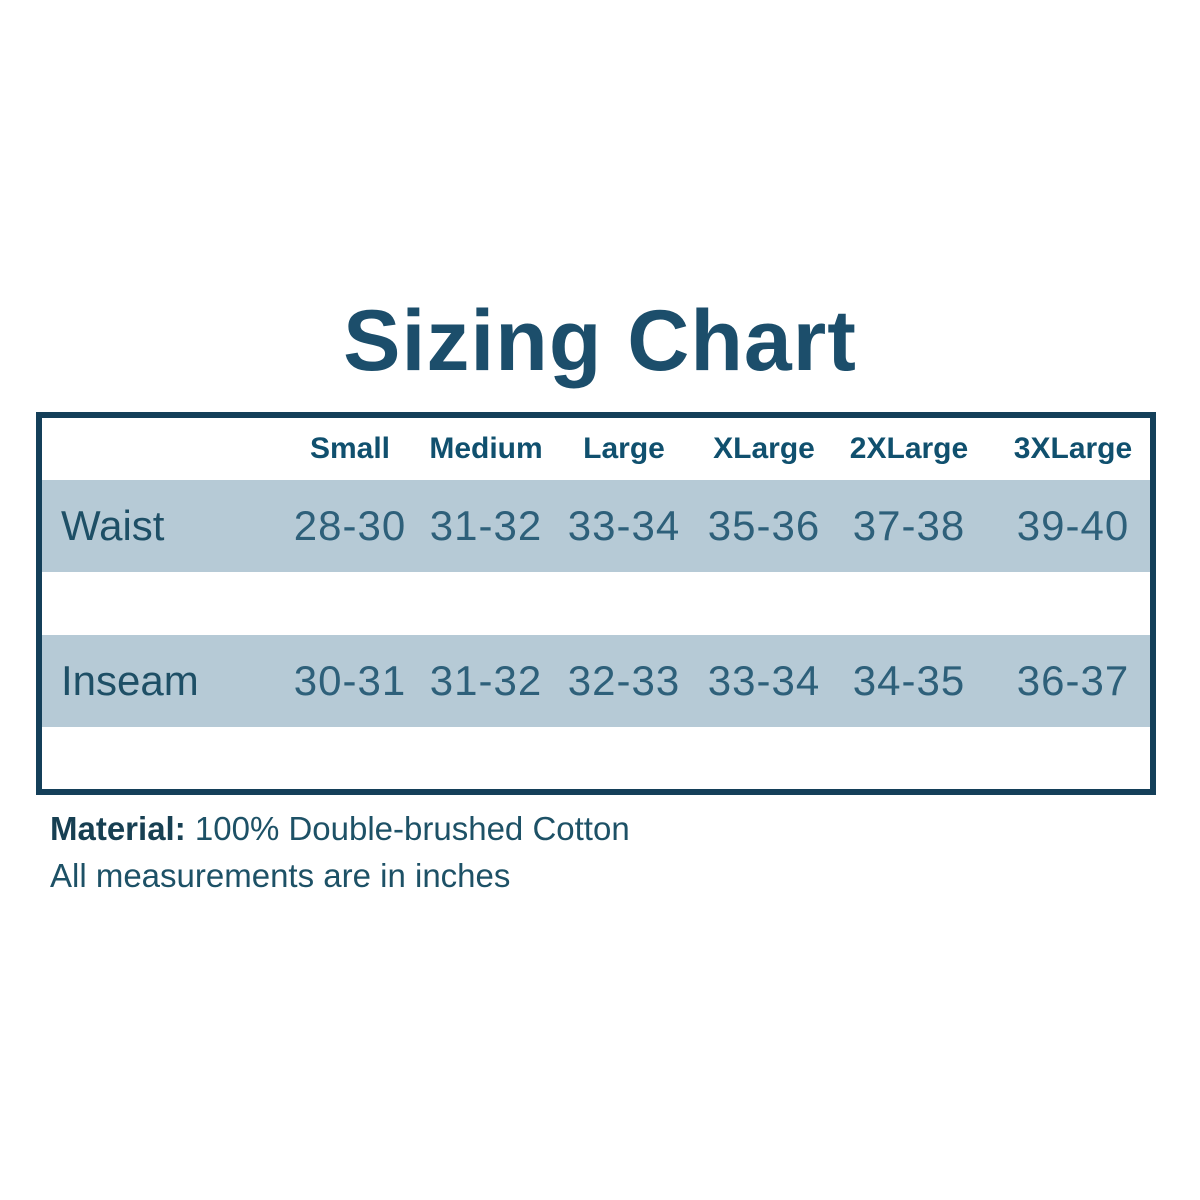 This screenshot has height=1200, width=1200. Describe the element at coordinates (486, 525) in the screenshot. I see `cell-waist-medium: 31-32` at that location.